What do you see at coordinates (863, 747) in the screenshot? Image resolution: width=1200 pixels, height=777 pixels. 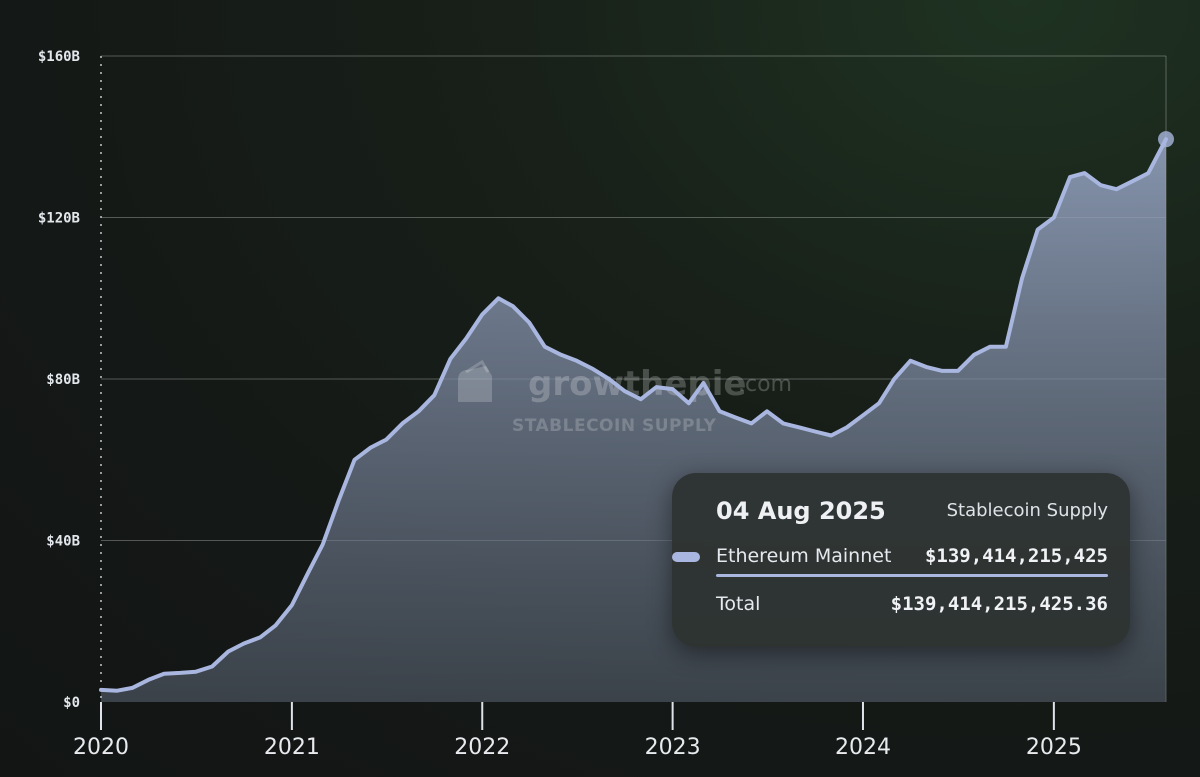 I see `x-tick-label: 2024` at bounding box center [863, 747].